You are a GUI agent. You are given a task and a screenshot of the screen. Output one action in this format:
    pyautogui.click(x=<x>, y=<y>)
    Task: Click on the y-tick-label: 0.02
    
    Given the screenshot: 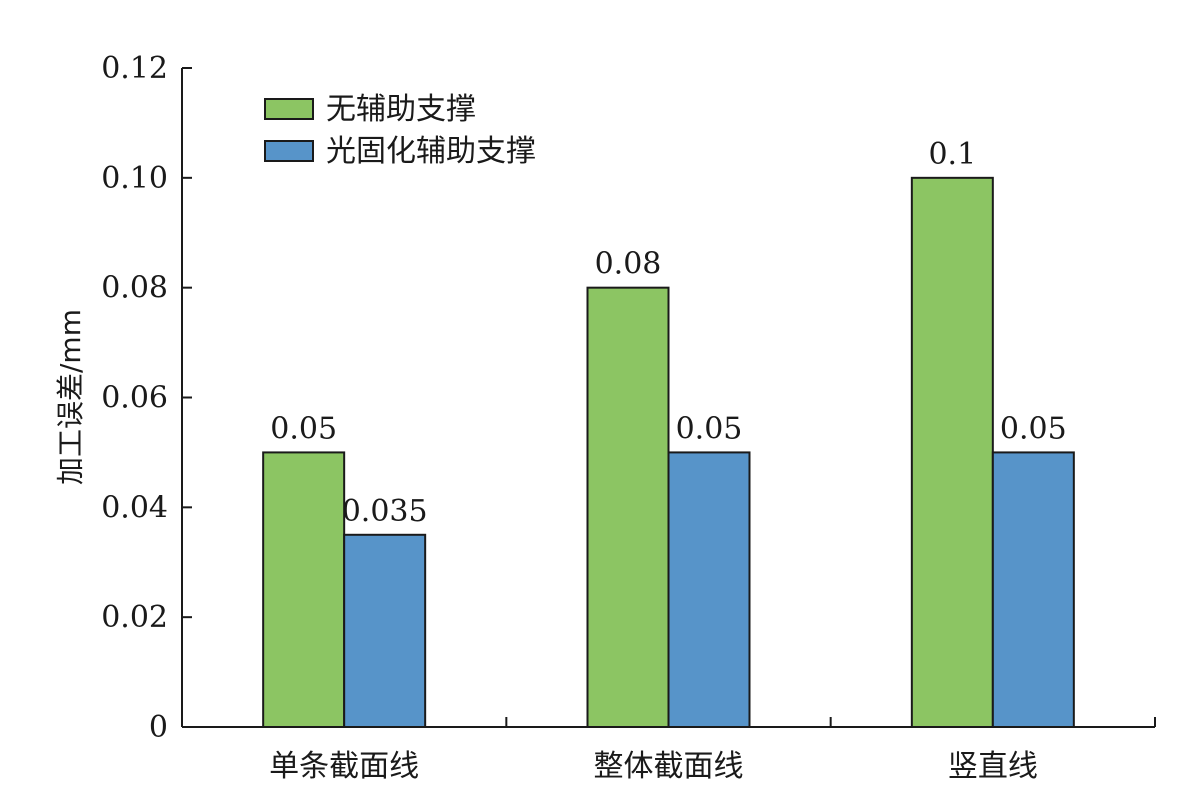 What is the action you would take?
    pyautogui.click(x=134, y=617)
    